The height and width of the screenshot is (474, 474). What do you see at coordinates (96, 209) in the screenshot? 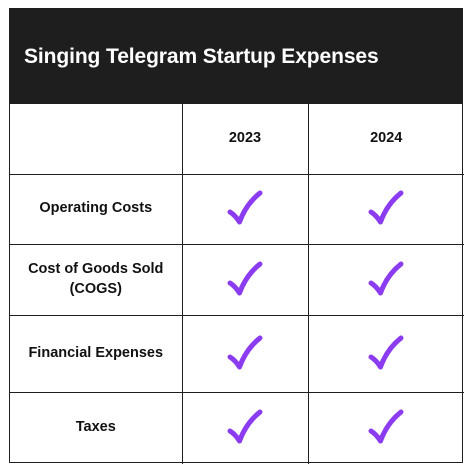
I see `row-label: Operating Costs` at bounding box center [96, 209].